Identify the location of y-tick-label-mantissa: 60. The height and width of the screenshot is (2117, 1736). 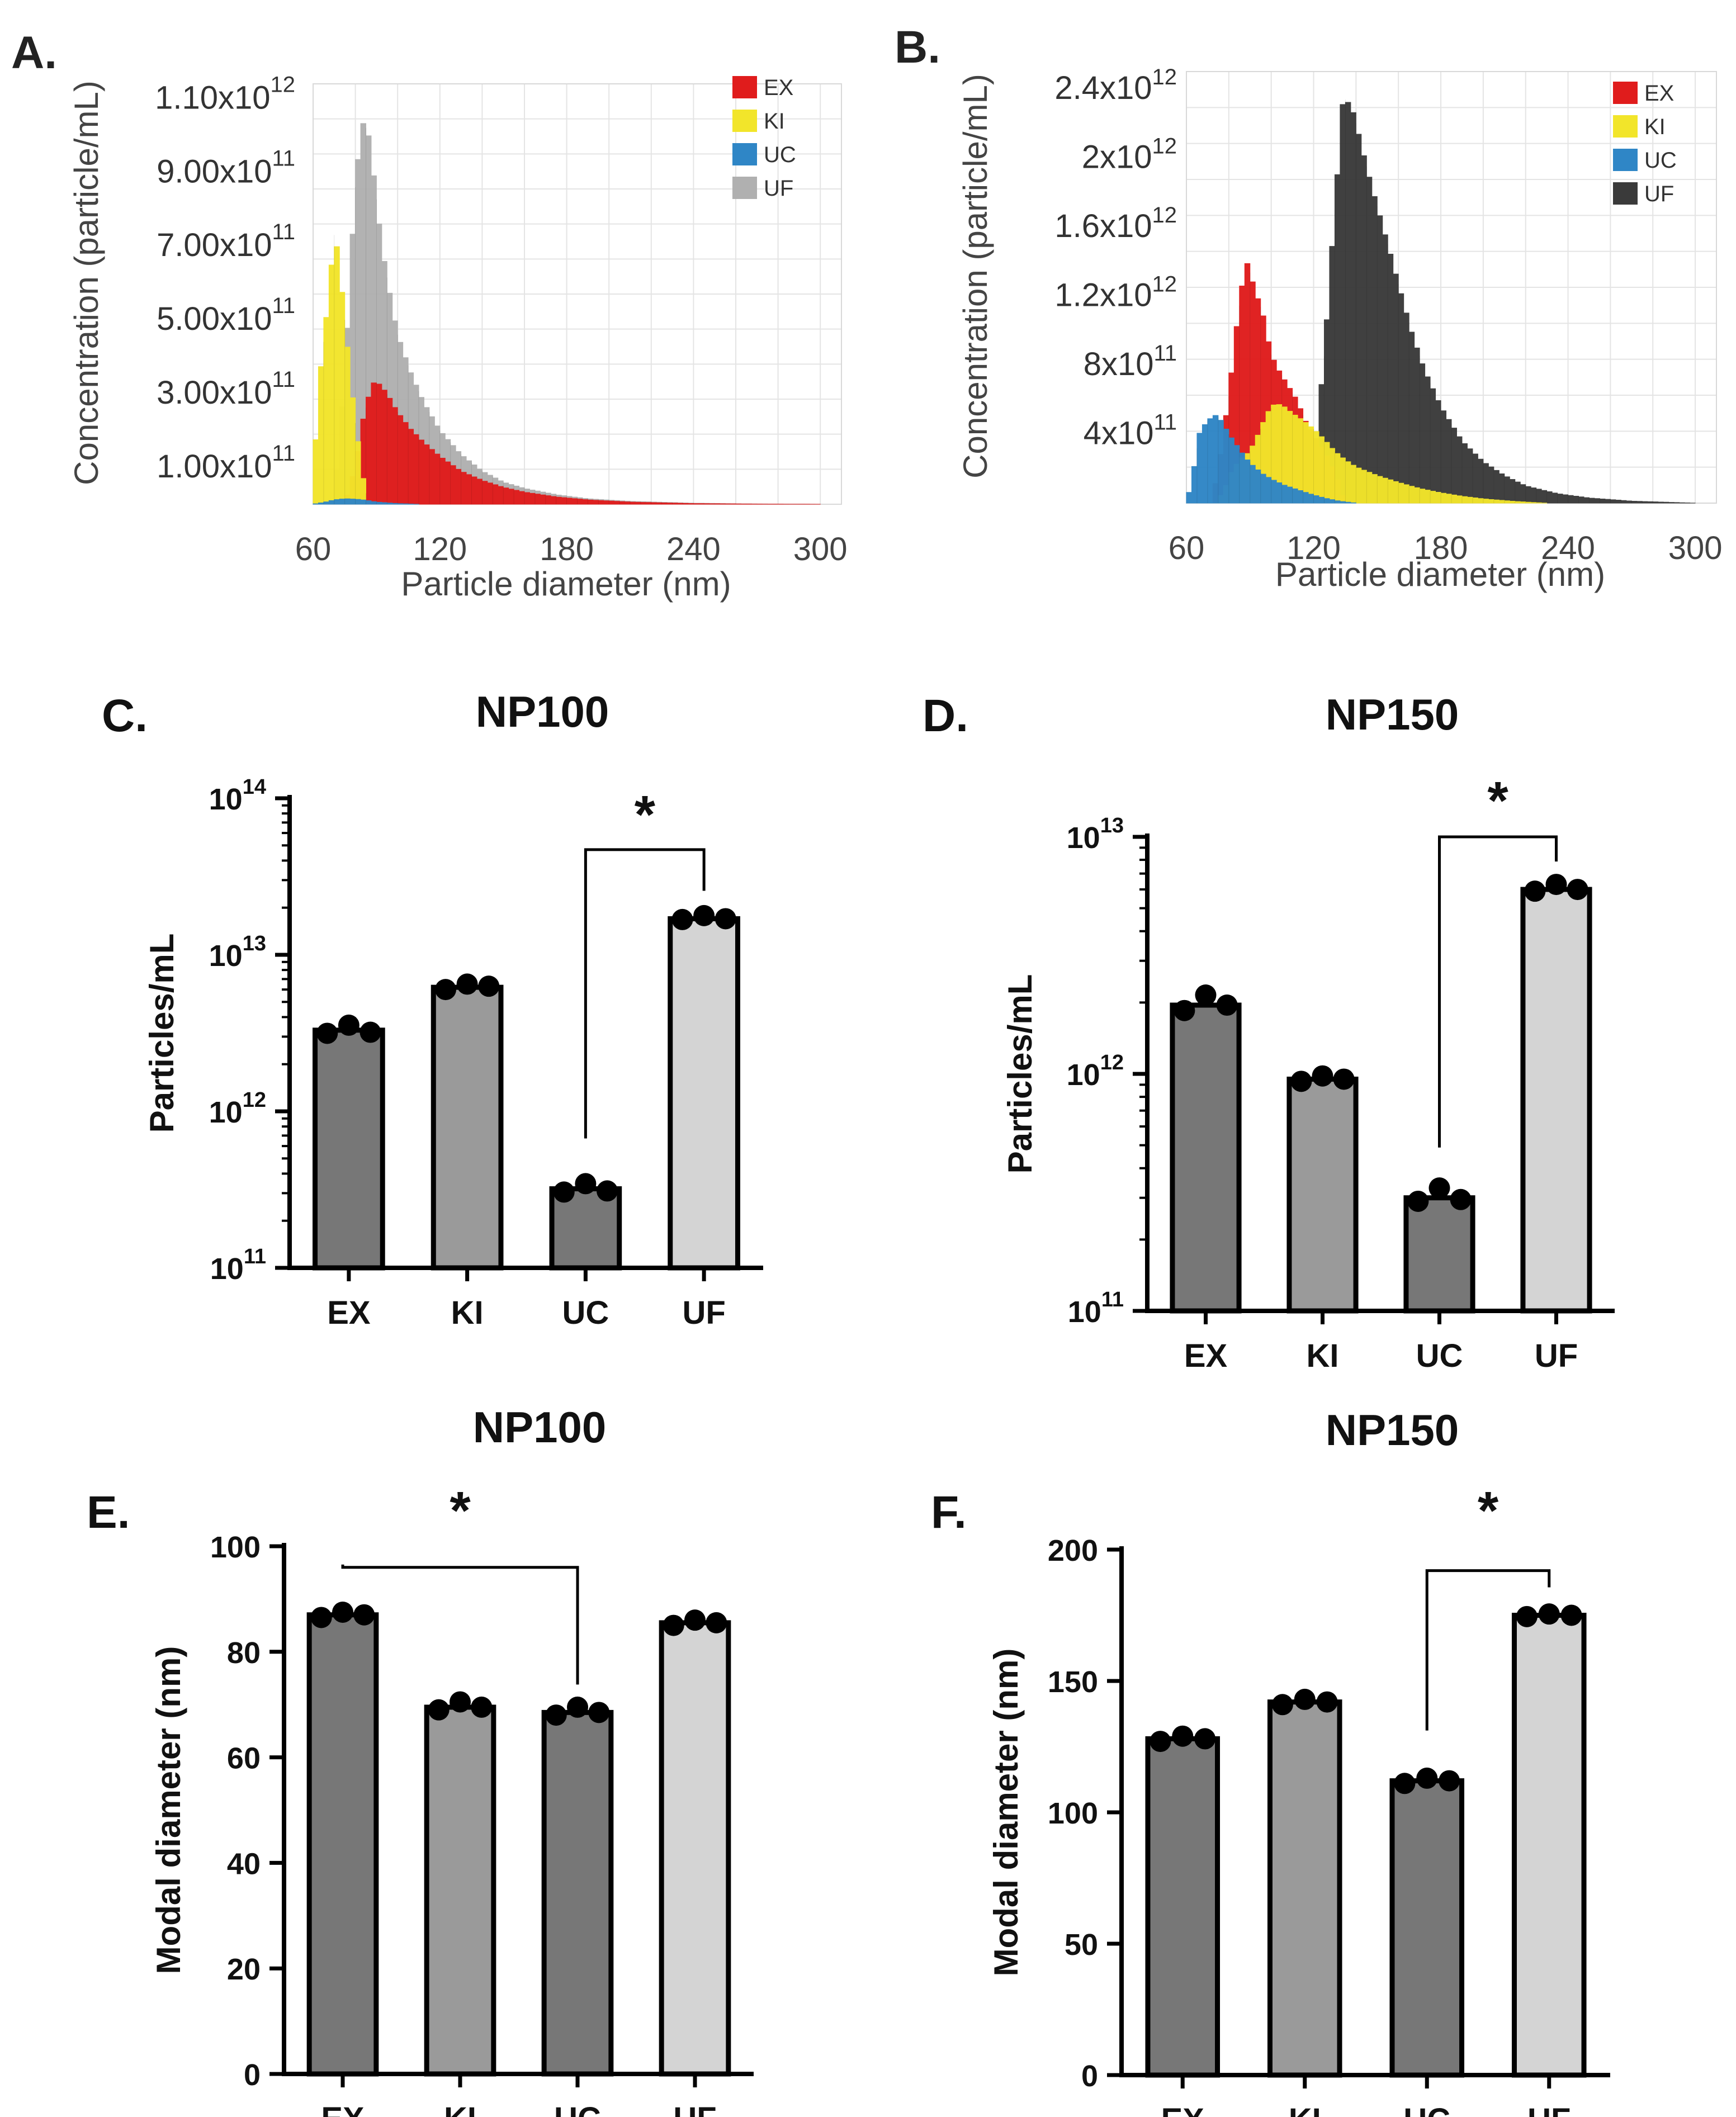
(244, 1759).